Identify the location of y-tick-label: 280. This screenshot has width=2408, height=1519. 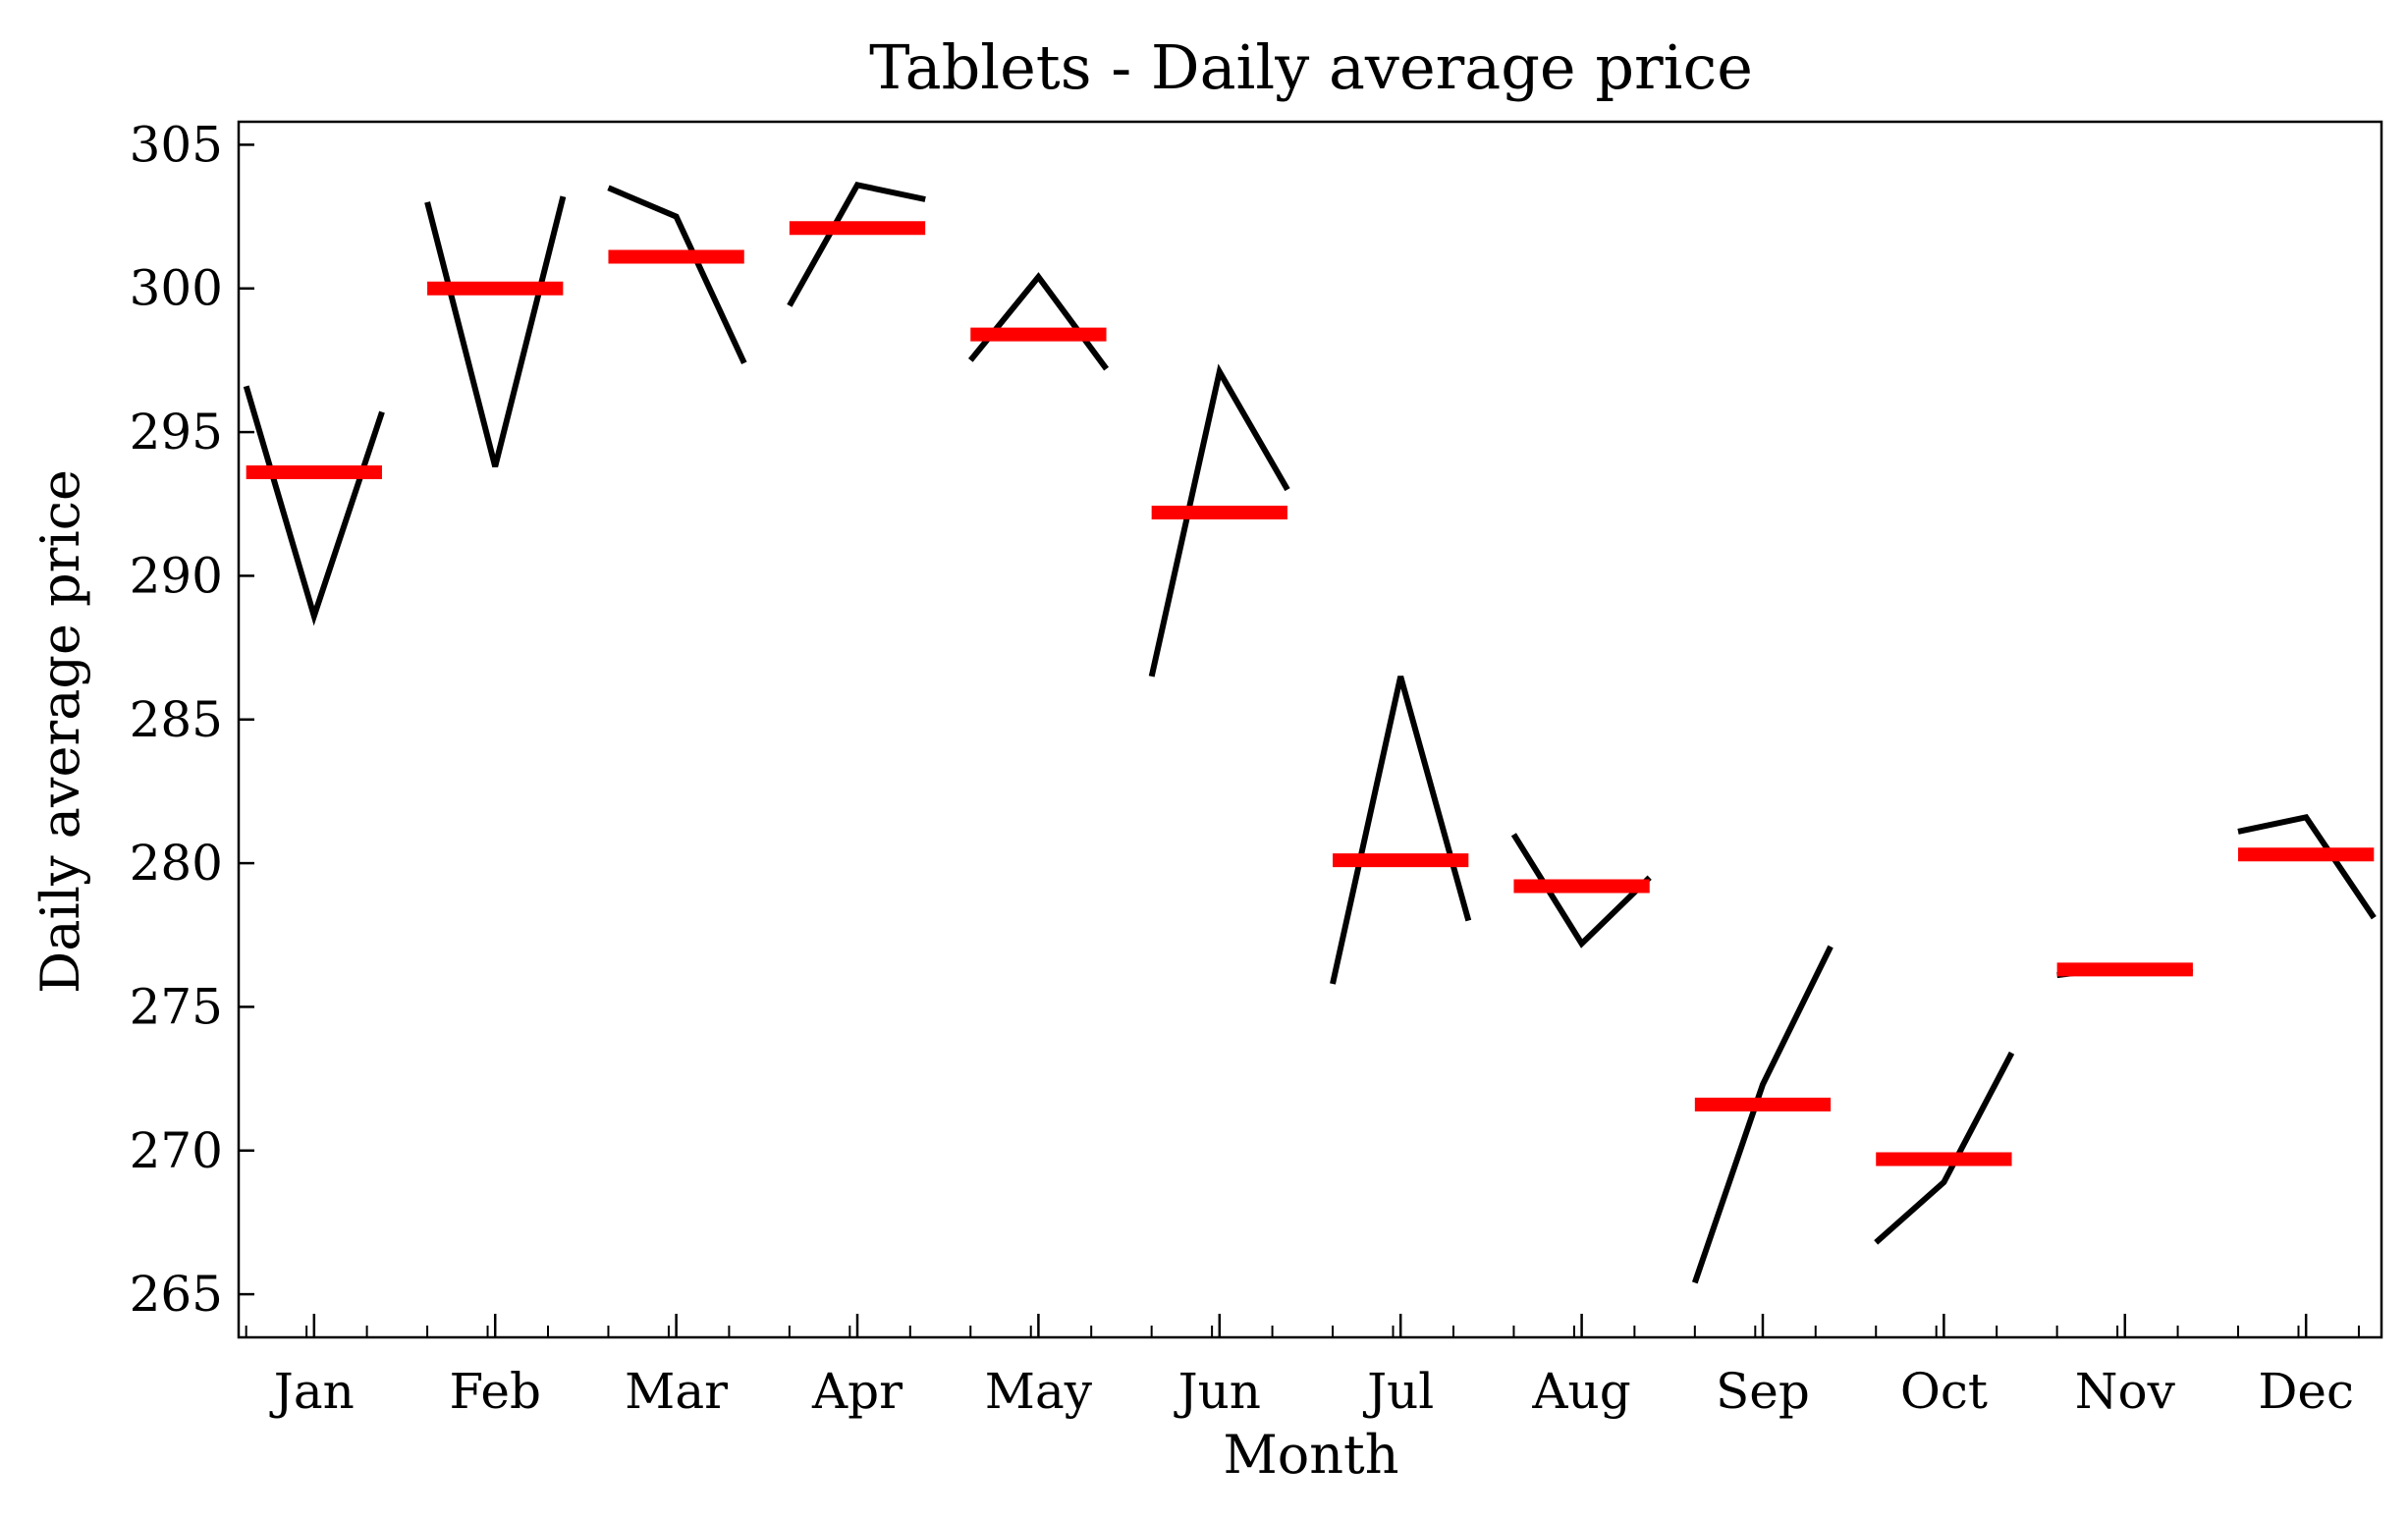
(176, 863).